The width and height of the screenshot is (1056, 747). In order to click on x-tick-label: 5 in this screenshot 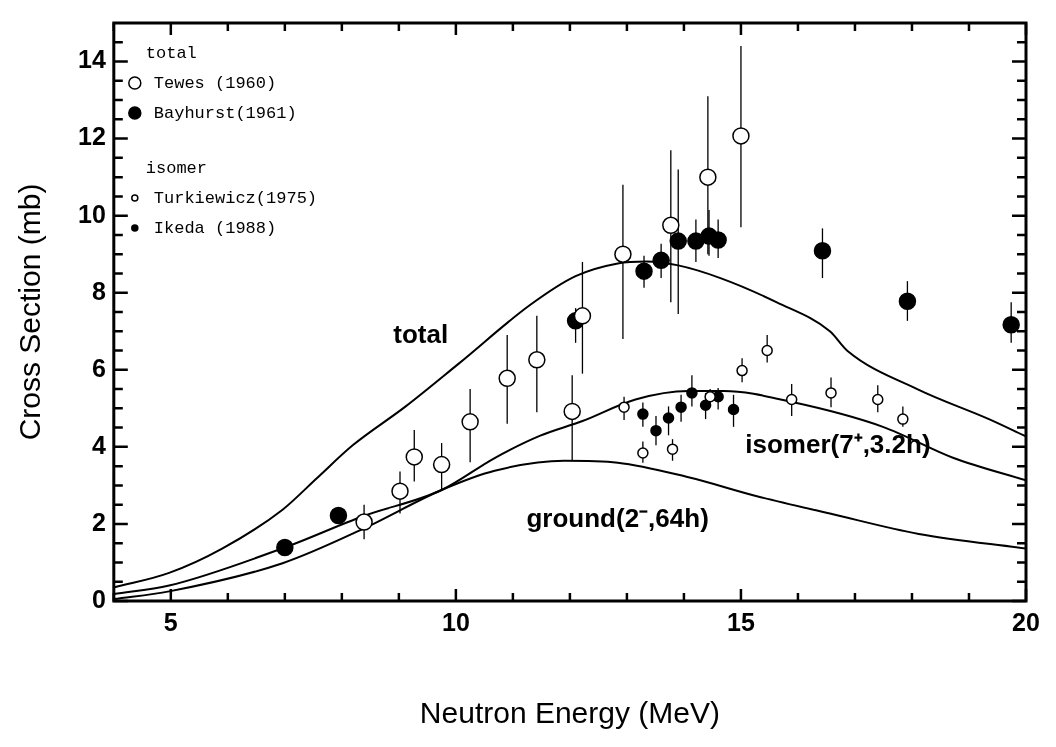, I will do `click(170, 621)`.